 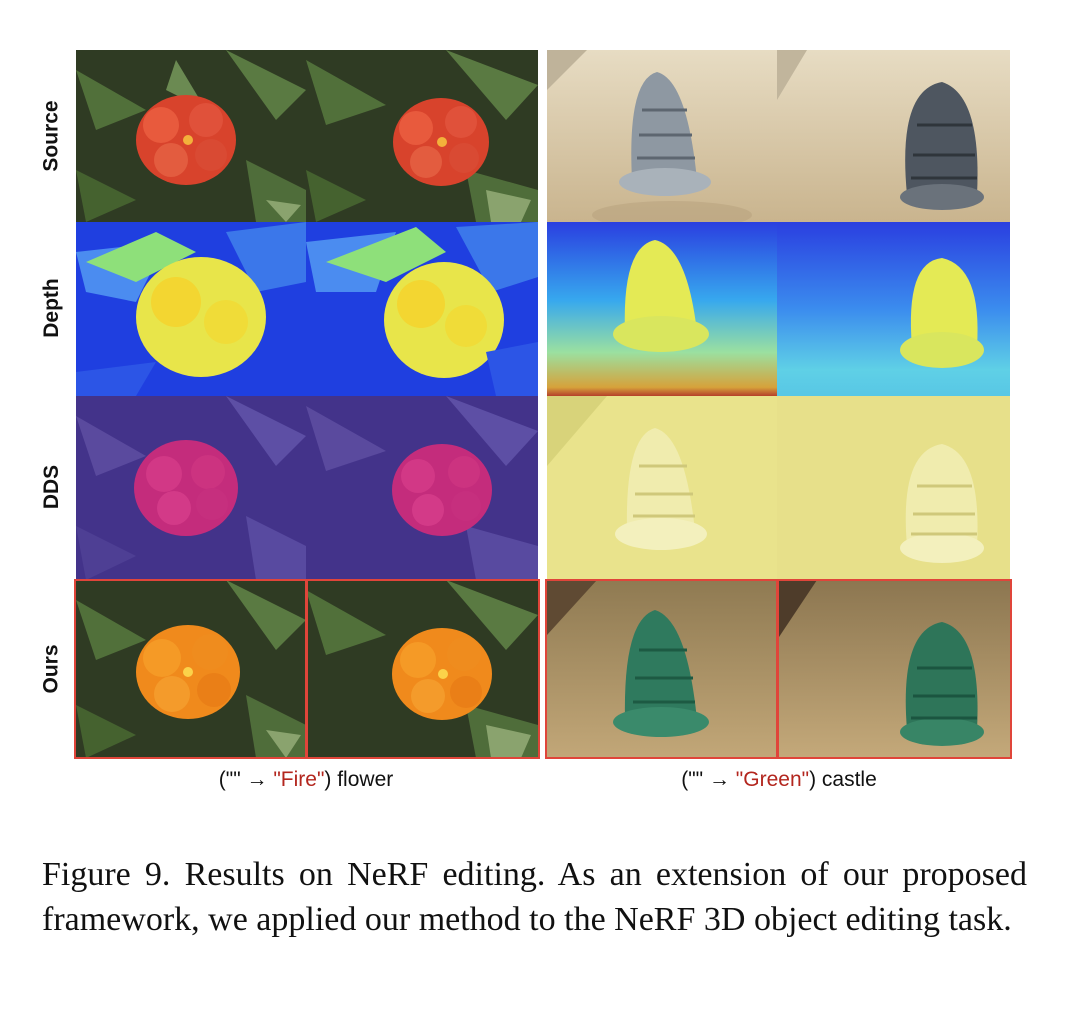 I want to click on source-castle-view2-image, so click(x=893, y=136).